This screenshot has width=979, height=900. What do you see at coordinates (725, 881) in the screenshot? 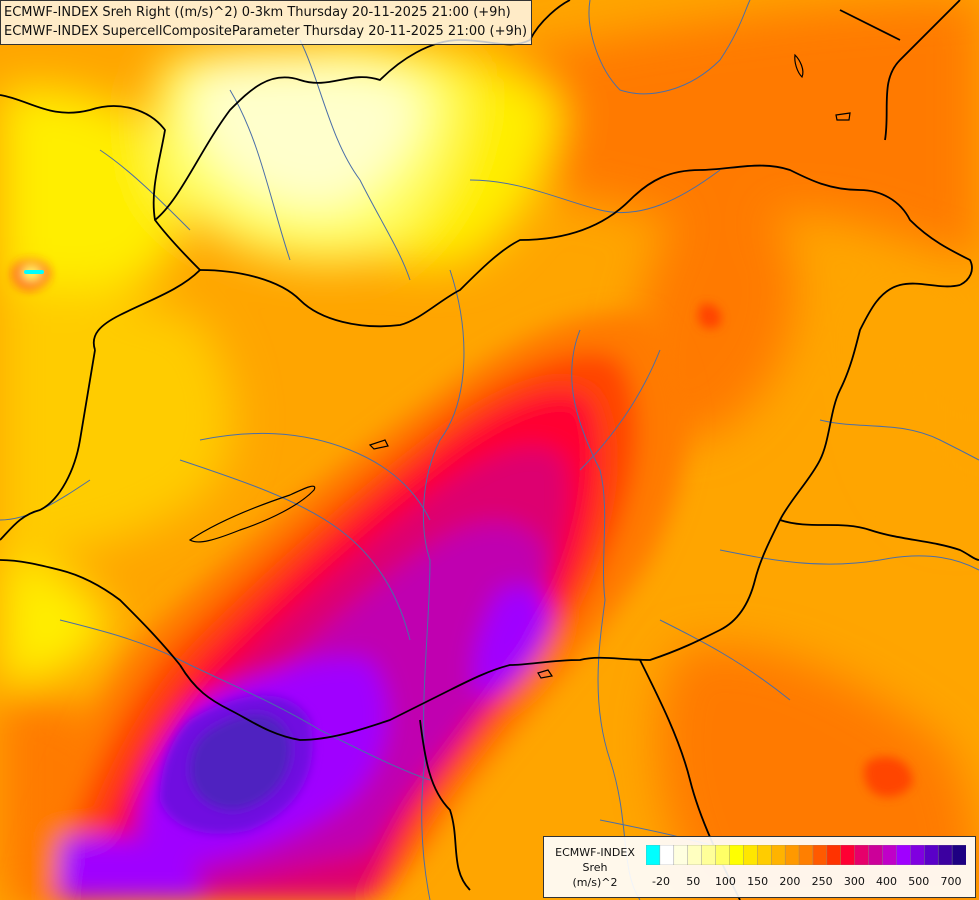
I see `legend-tick-label: 100` at bounding box center [725, 881].